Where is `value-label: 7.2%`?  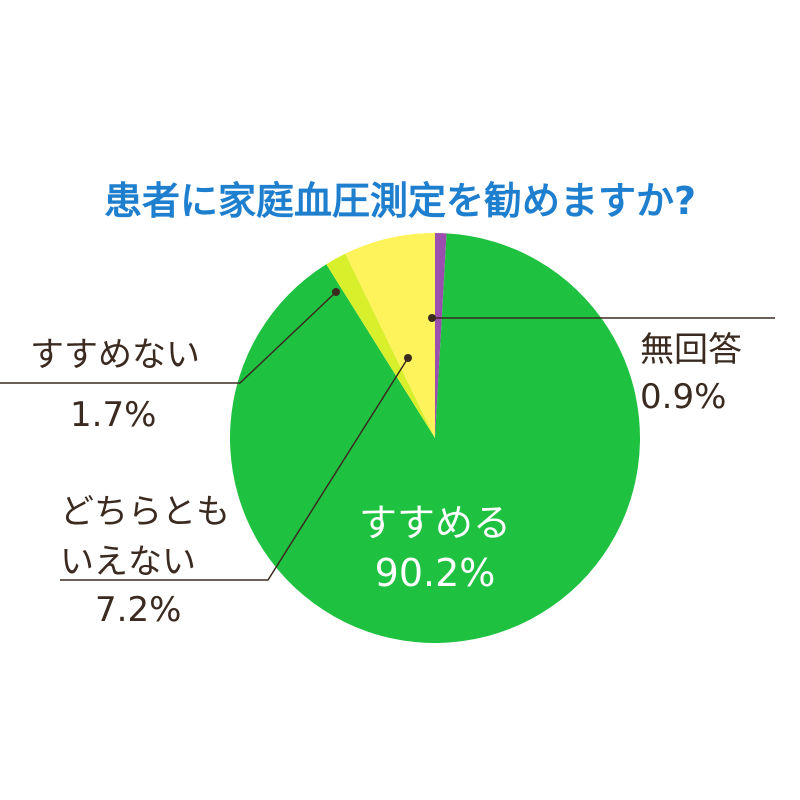
value-label: 7.2% is located at coordinates (138, 610).